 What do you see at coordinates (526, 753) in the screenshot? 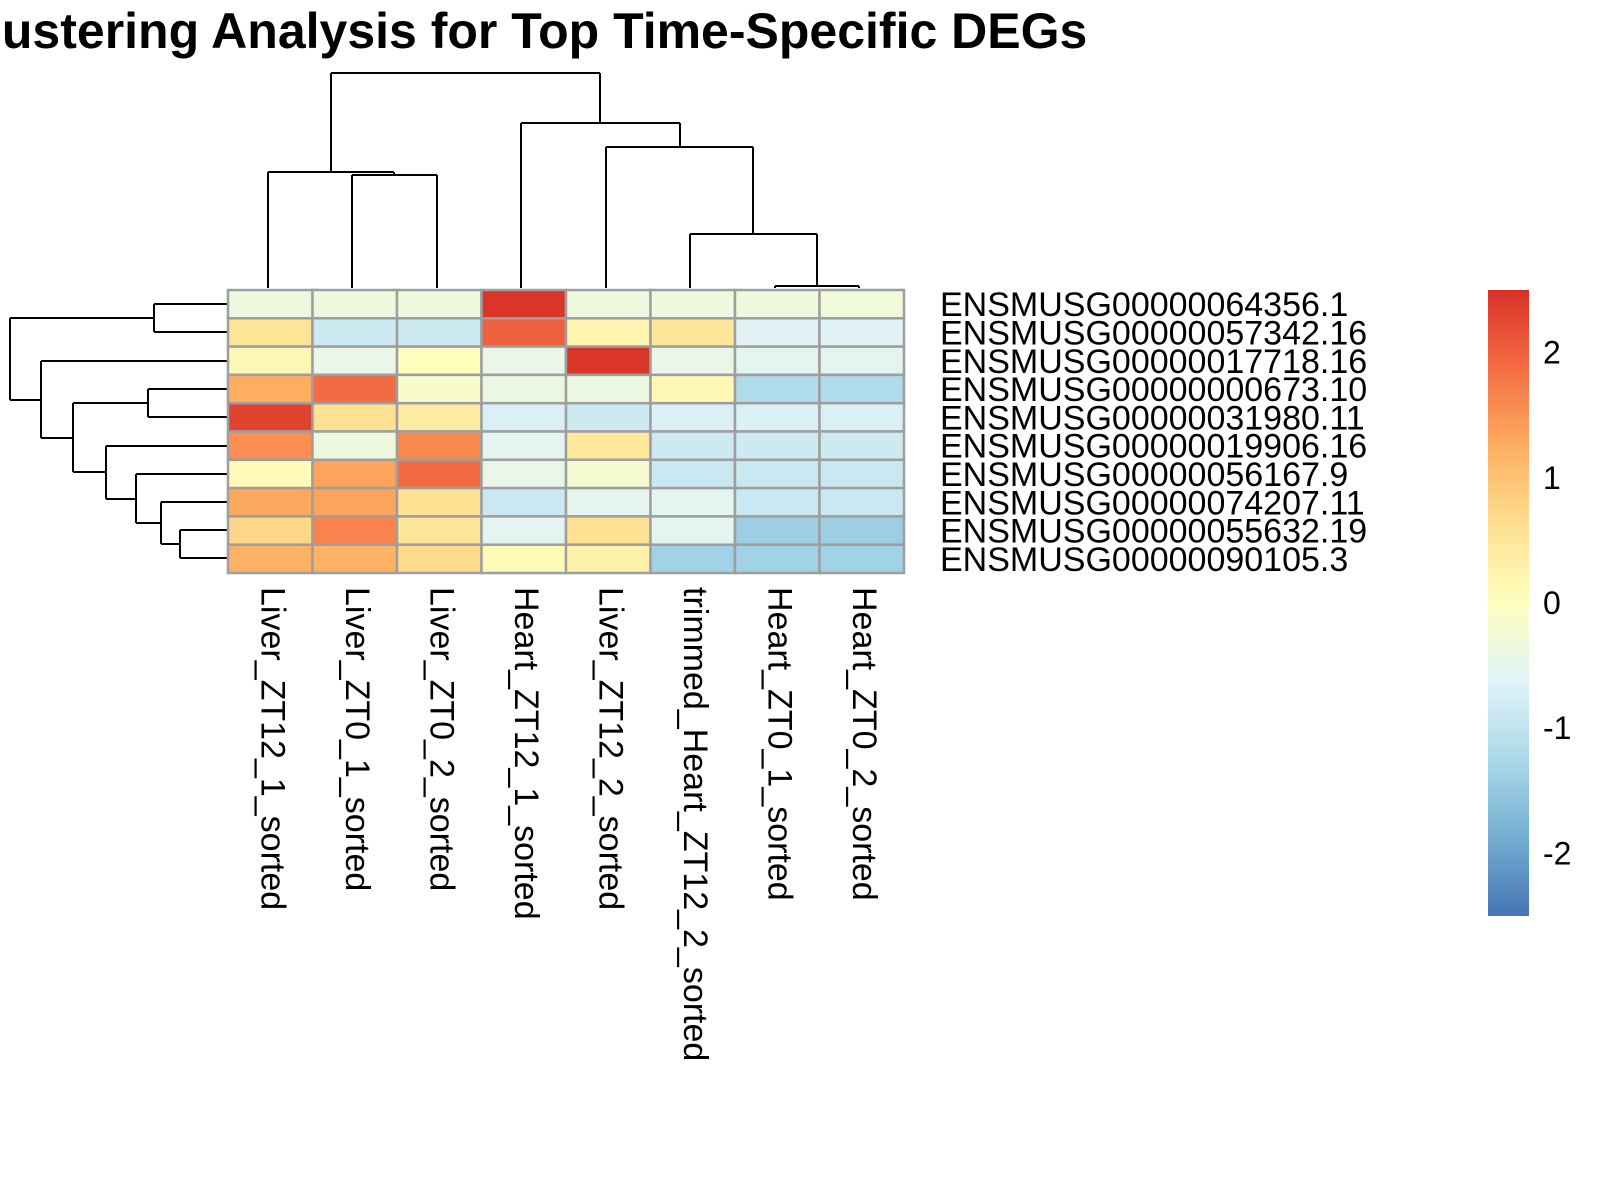
I see `column-label: Heart_ZT12_1_sorted` at bounding box center [526, 753].